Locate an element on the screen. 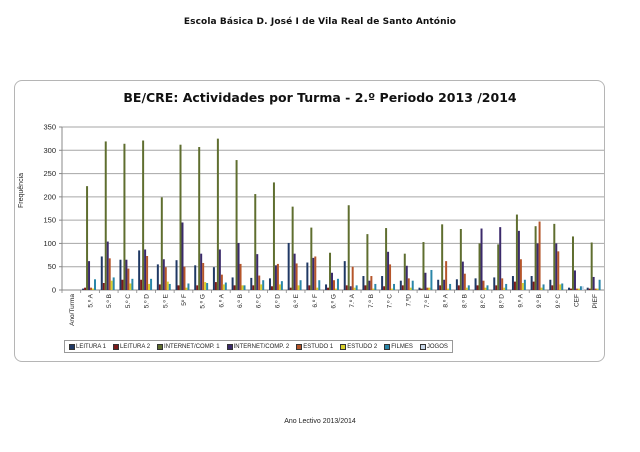 This screenshot has width=640, height=452. x-tick-label: 8.º A is located at coordinates (446, 300).